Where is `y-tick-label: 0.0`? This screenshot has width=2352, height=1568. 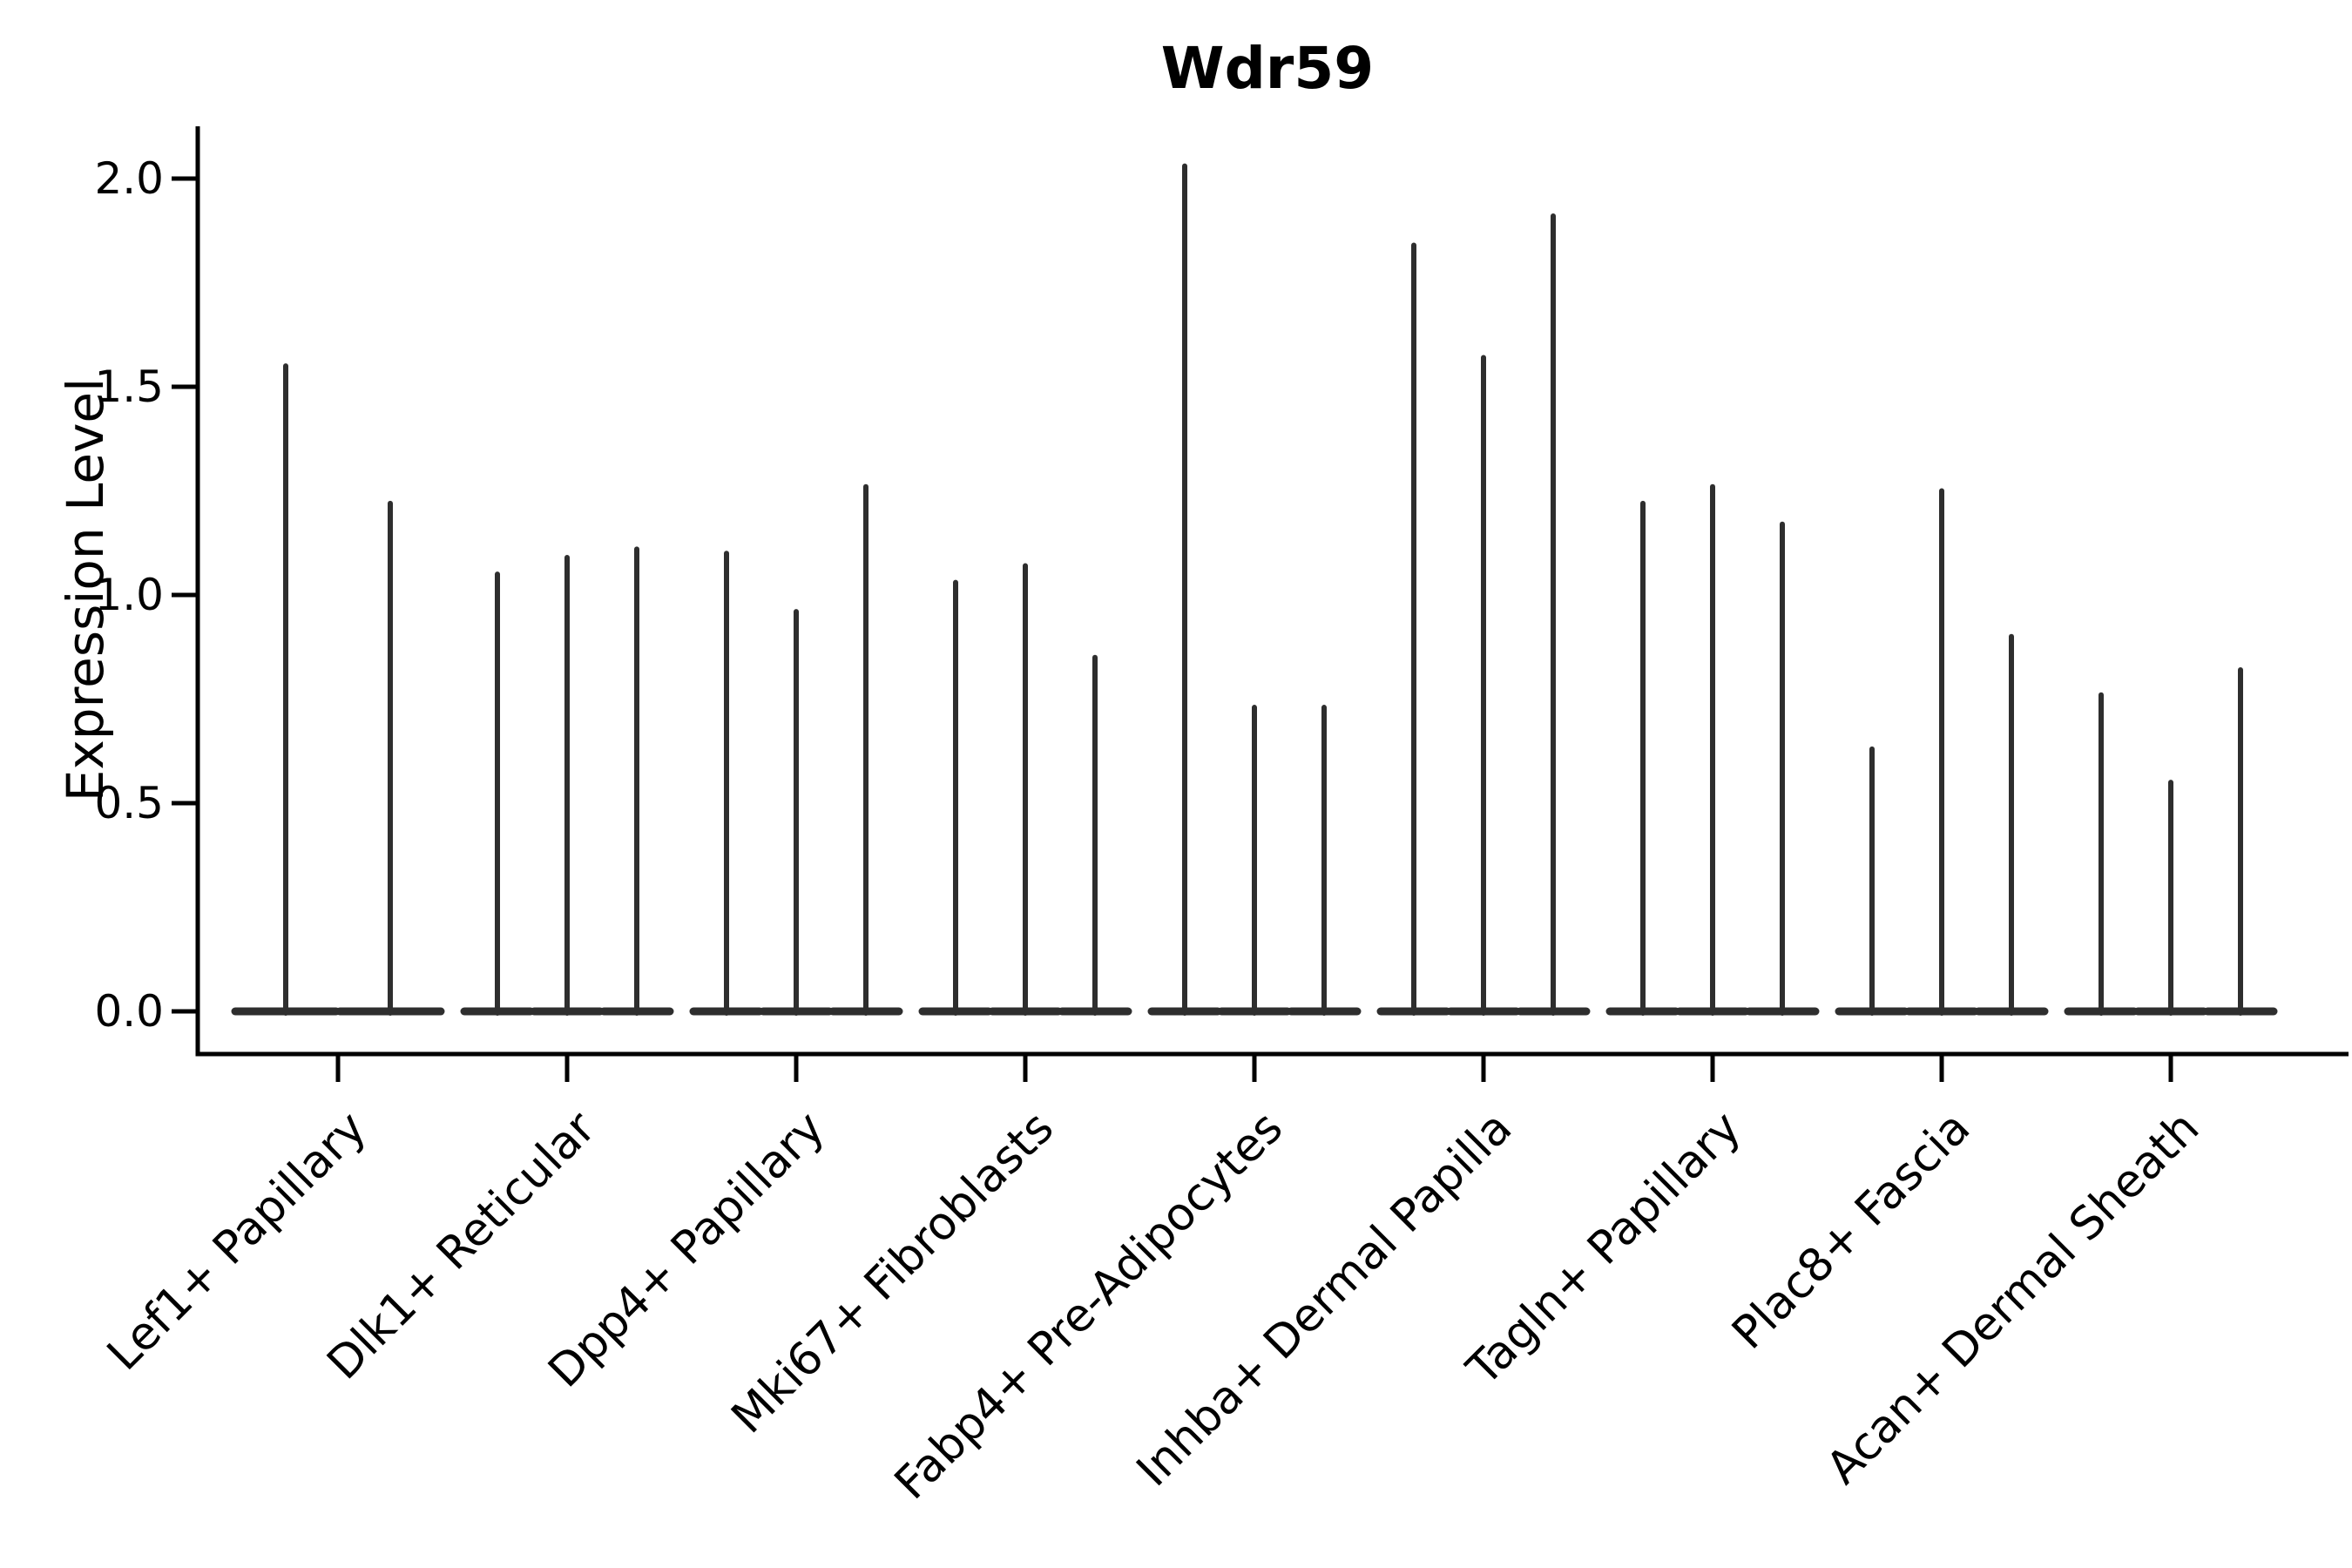
y-tick-label: 0.0 is located at coordinates (129, 1012).